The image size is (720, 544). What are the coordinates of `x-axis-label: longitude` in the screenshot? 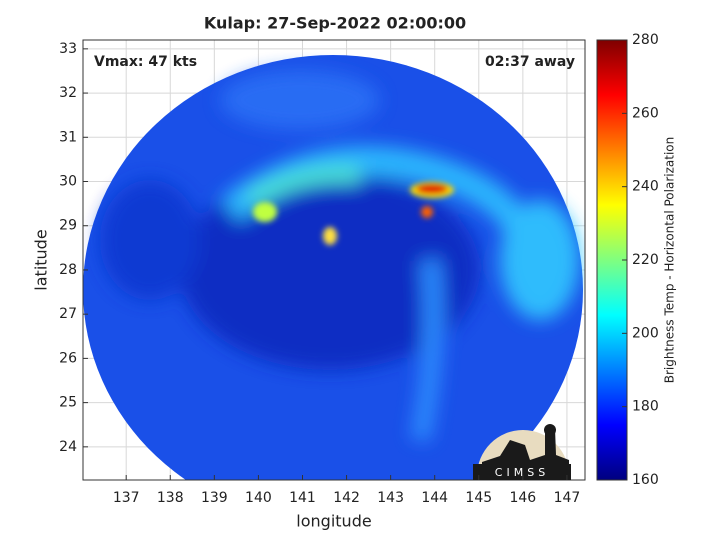 It's located at (333, 521).